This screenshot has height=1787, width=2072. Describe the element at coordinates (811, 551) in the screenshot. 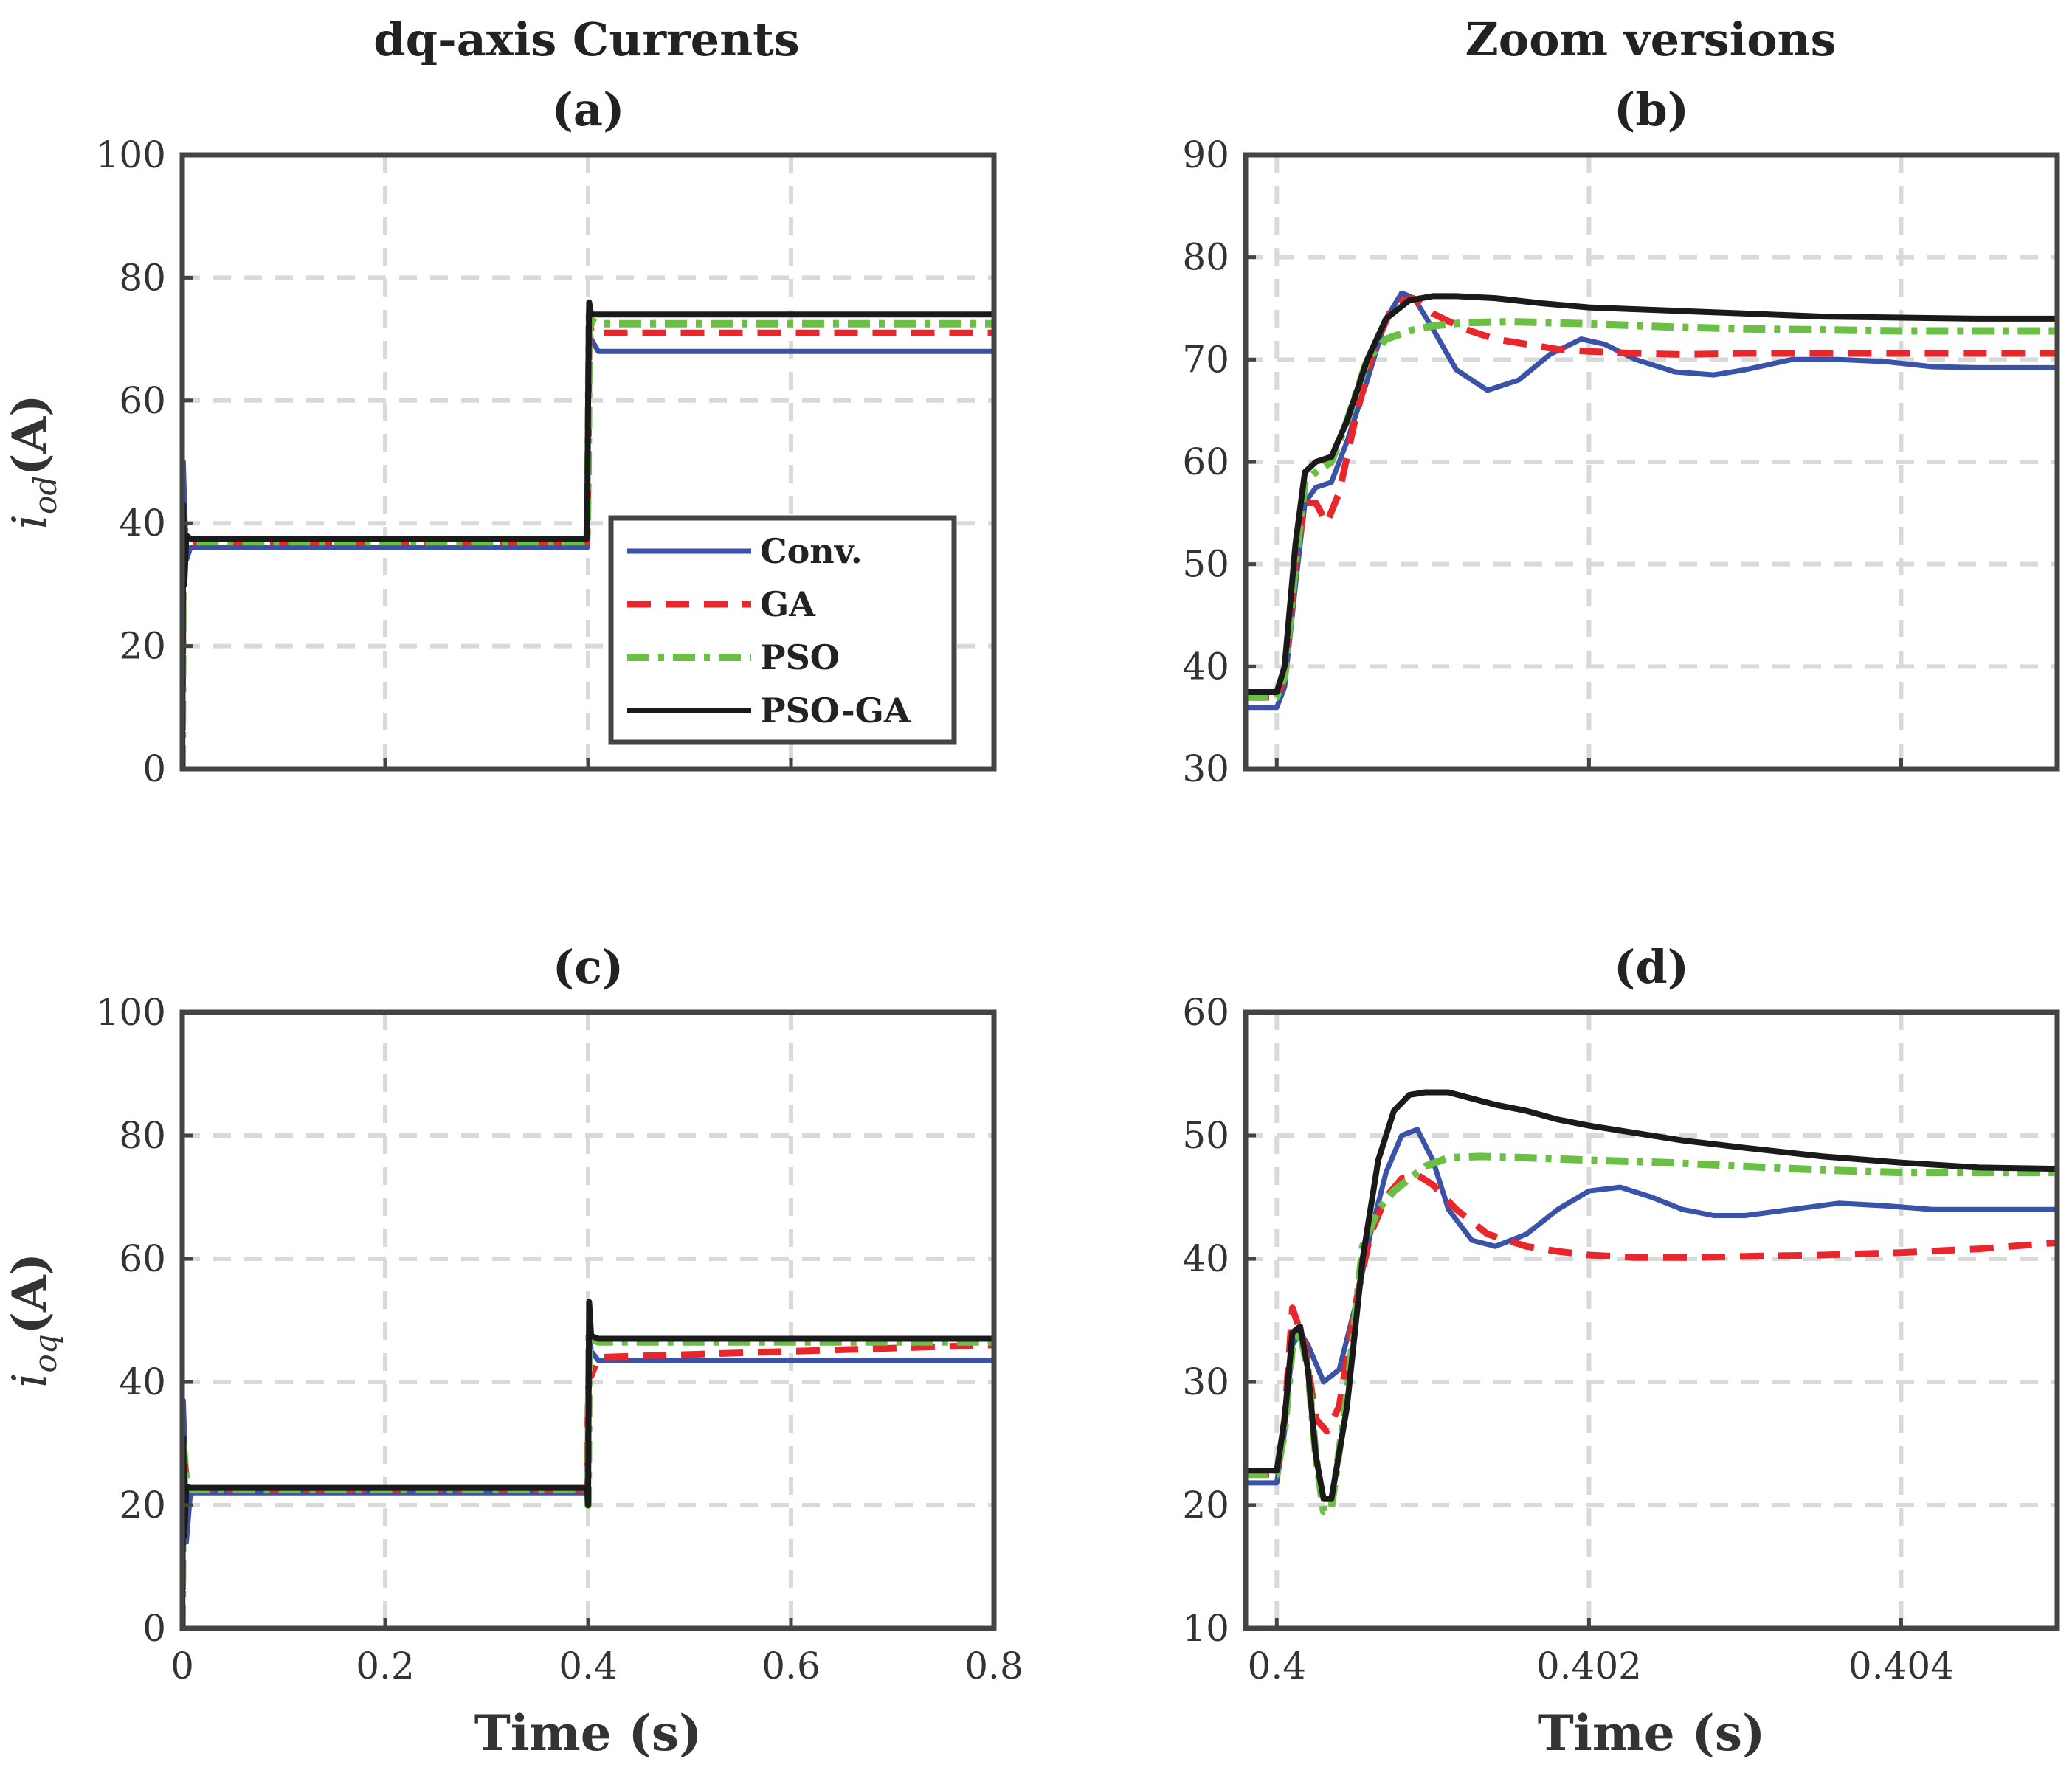

I see `legend-label-conv: Conv.` at that location.